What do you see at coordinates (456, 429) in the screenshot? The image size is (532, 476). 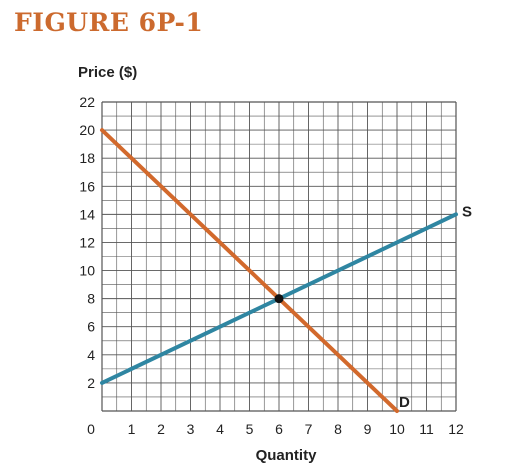 I see `x-tick-label: 12` at bounding box center [456, 429].